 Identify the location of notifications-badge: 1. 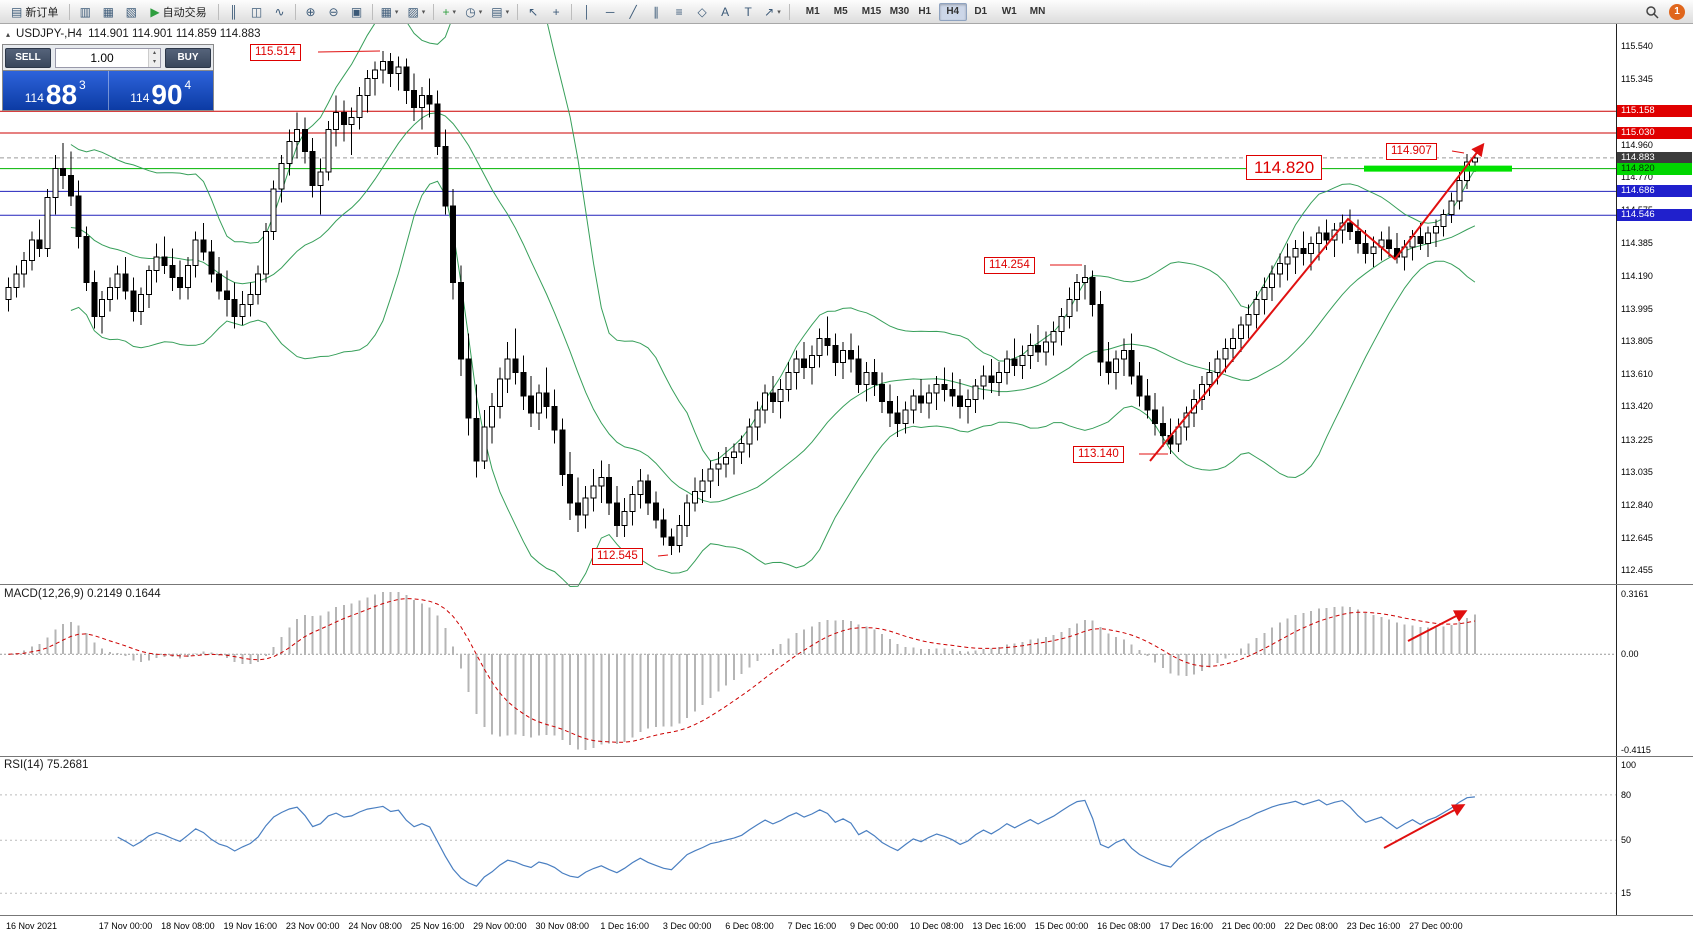
(1677, 11).